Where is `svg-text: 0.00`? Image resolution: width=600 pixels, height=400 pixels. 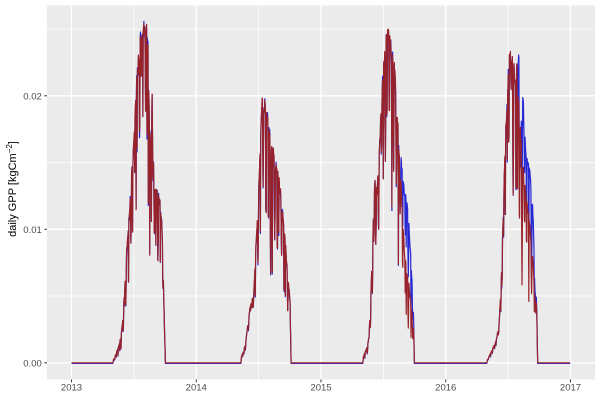
svg-text: 0.00 is located at coordinates (32, 364).